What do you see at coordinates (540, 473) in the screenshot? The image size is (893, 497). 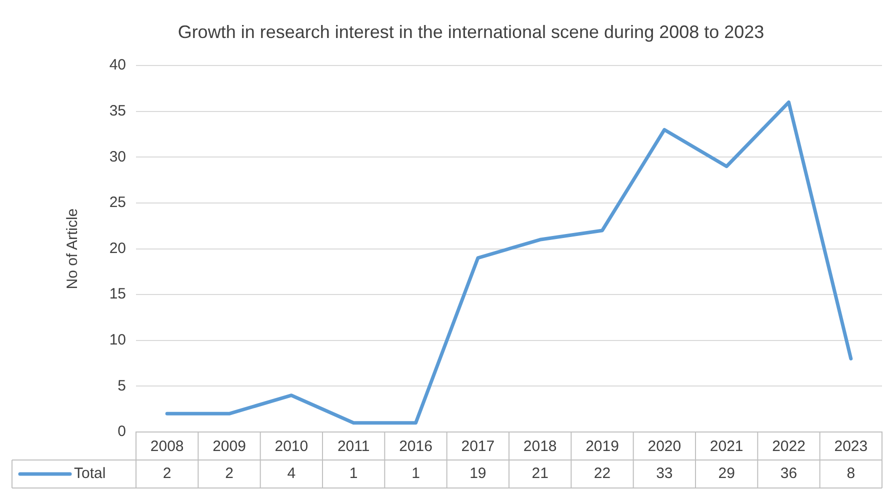 I see `data-label: 21` at bounding box center [540, 473].